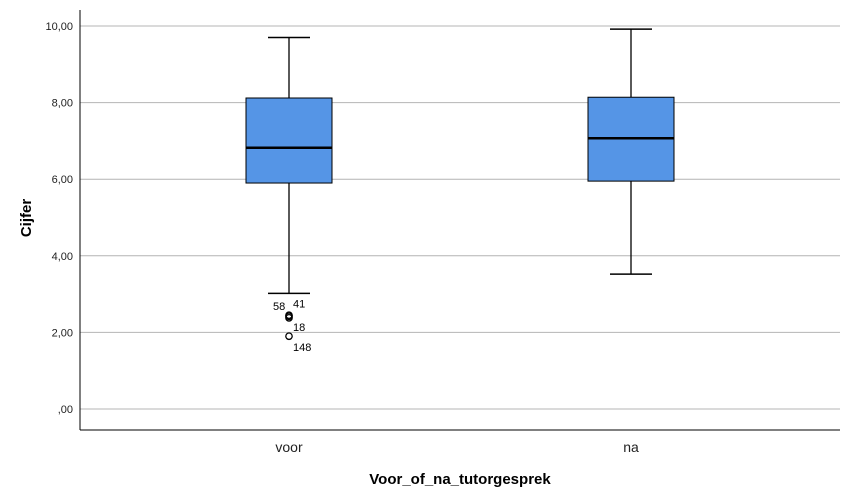 The height and width of the screenshot is (501, 851). I want to click on y-tick-label: 2,00, so click(62, 333).